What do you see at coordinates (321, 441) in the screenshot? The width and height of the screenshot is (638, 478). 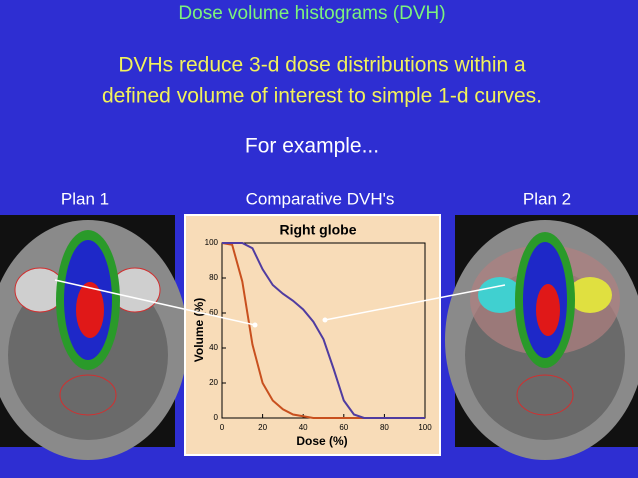 I see `x-axis-label: Dose (%)` at bounding box center [321, 441].